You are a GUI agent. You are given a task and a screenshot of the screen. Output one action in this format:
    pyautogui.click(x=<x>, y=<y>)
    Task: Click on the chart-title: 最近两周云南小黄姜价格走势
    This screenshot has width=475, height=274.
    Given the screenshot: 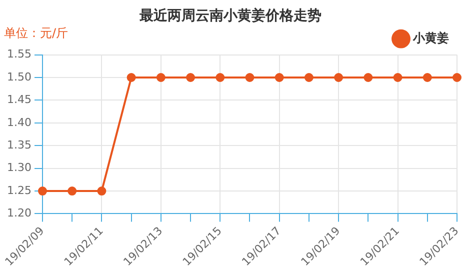 What is the action you would take?
    pyautogui.click(x=230, y=15)
    